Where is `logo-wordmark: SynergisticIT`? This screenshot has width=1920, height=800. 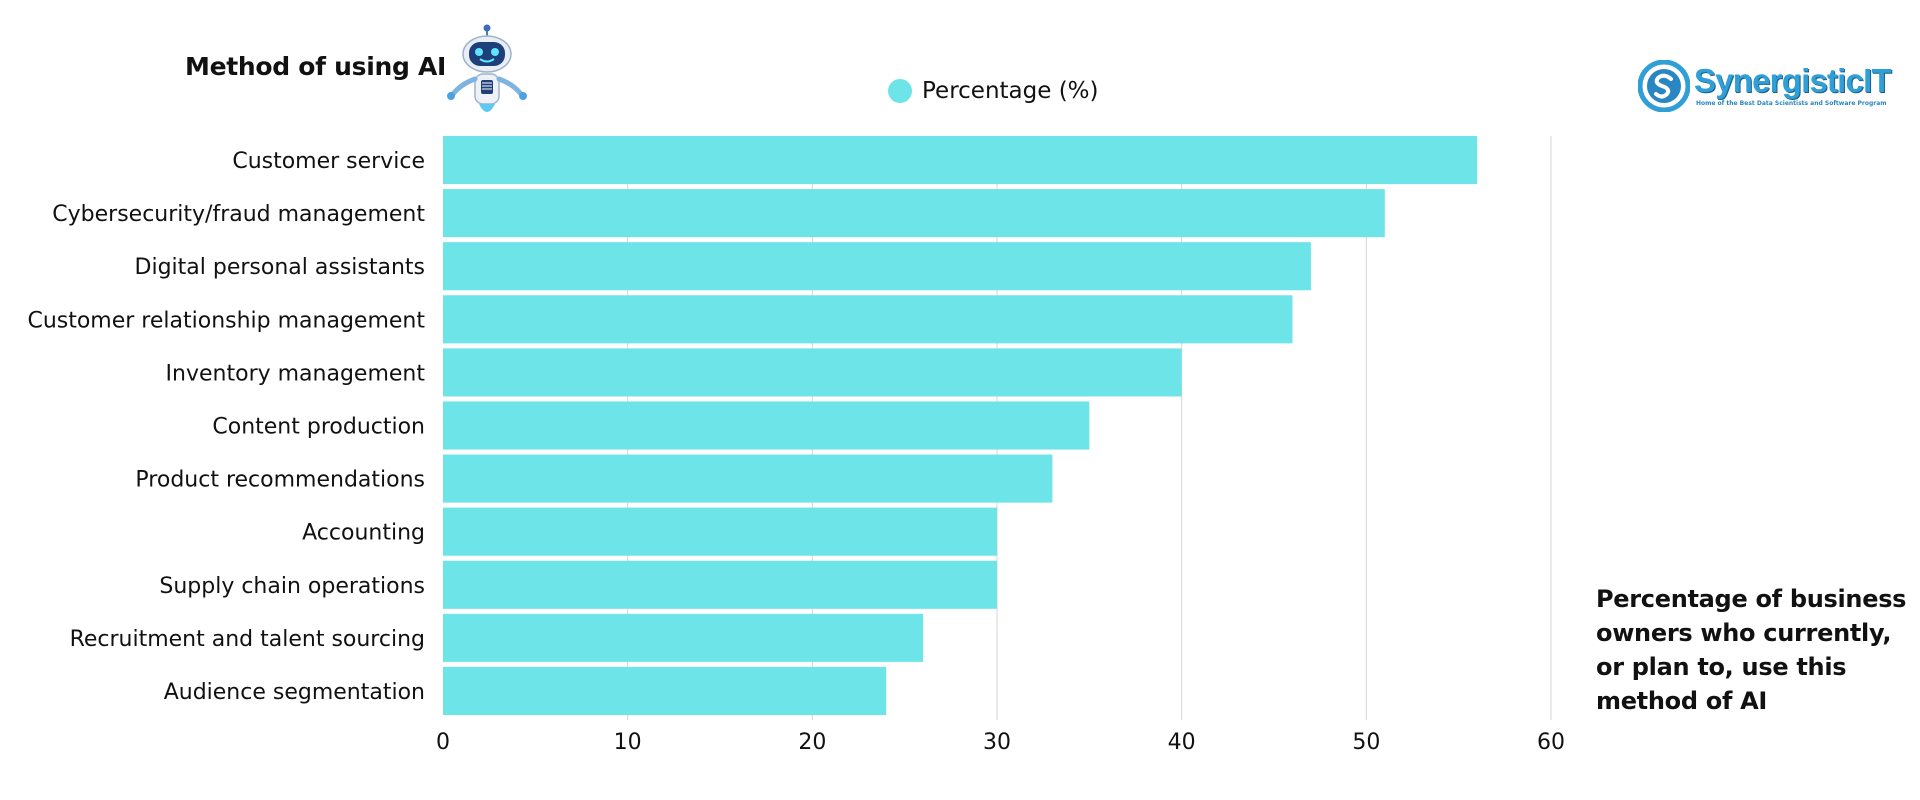
logo-wordmark: SynergisticIT is located at coordinates (1793, 80).